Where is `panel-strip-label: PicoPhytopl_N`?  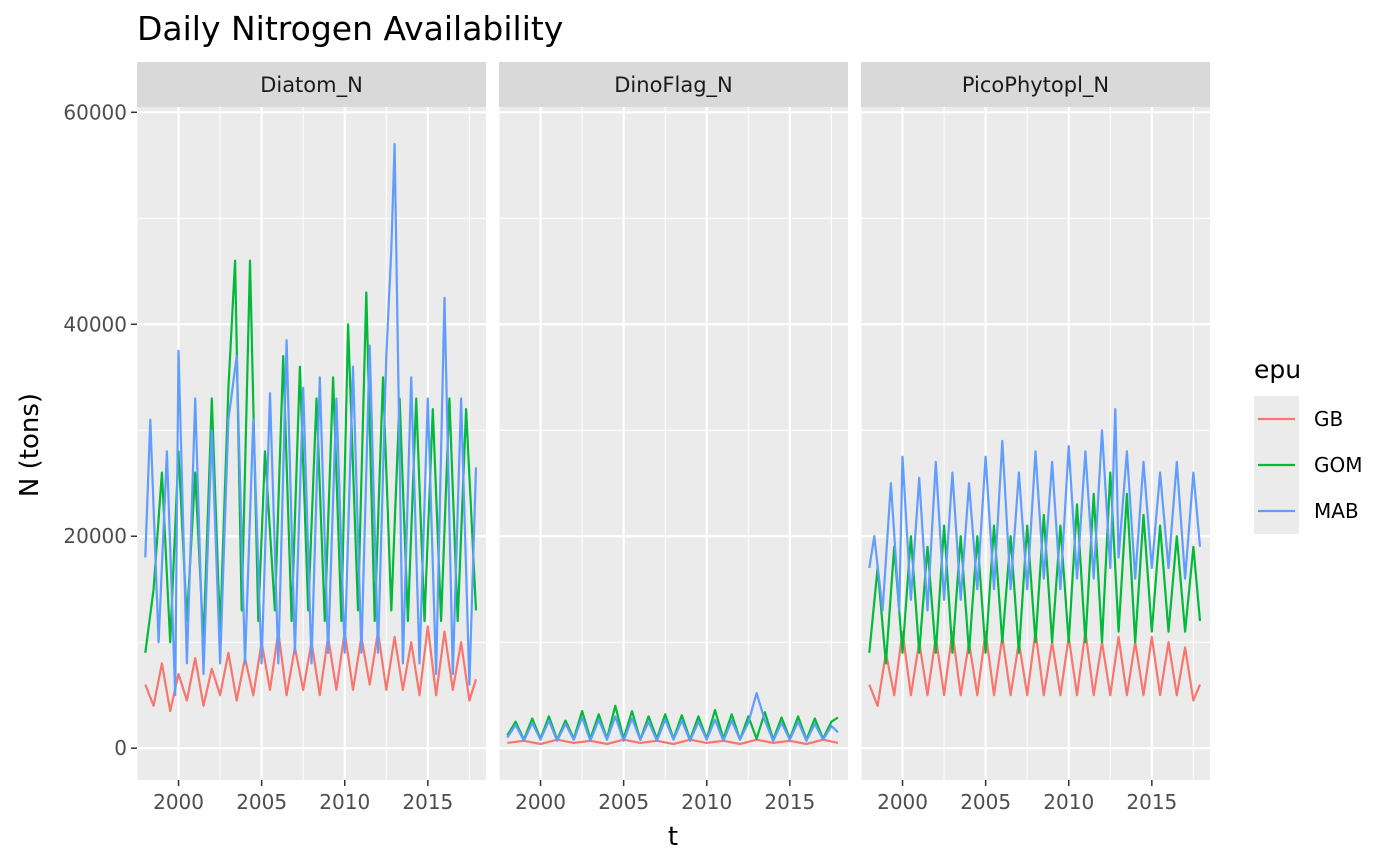 panel-strip-label: PicoPhytopl_N is located at coordinates (1035, 85).